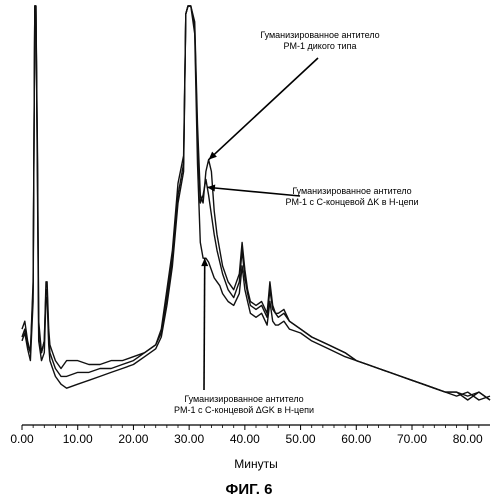 The image size is (498, 500). What do you see at coordinates (253, 191) in the screenshot?
I see `annotation-2-arrow` at bounding box center [253, 191].